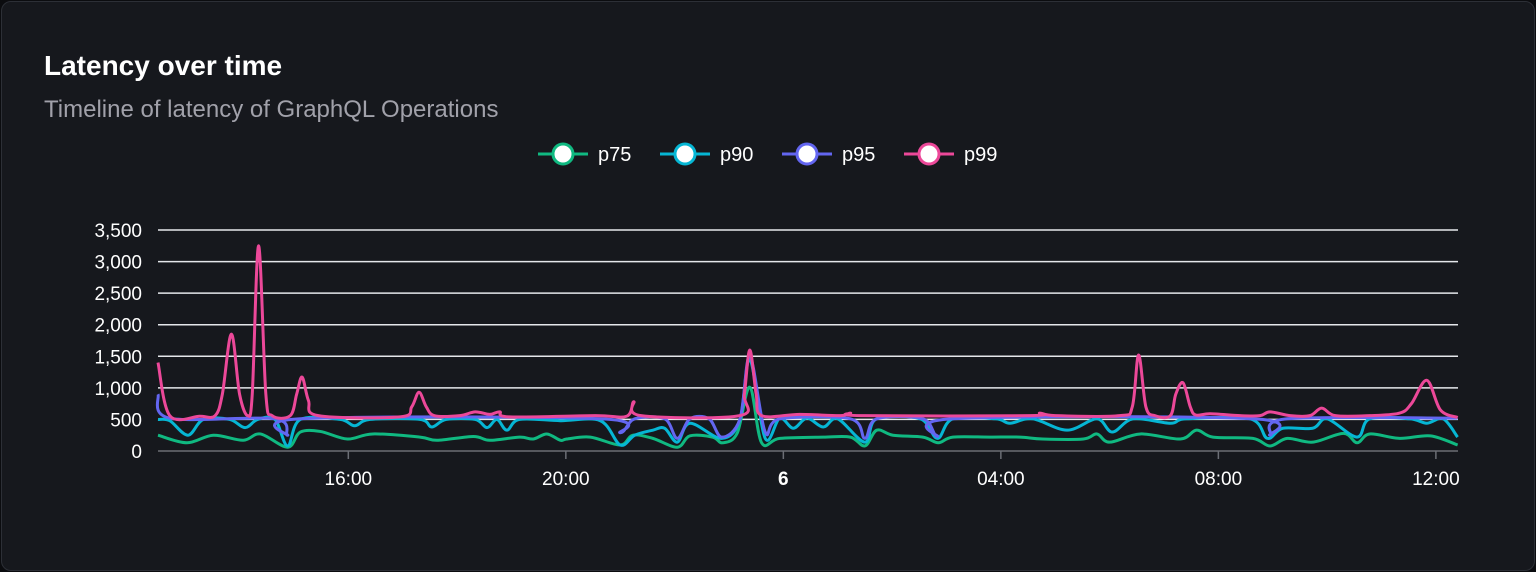  Describe the element at coordinates (118, 389) in the screenshot. I see `y-tick-label: 1,000` at that location.